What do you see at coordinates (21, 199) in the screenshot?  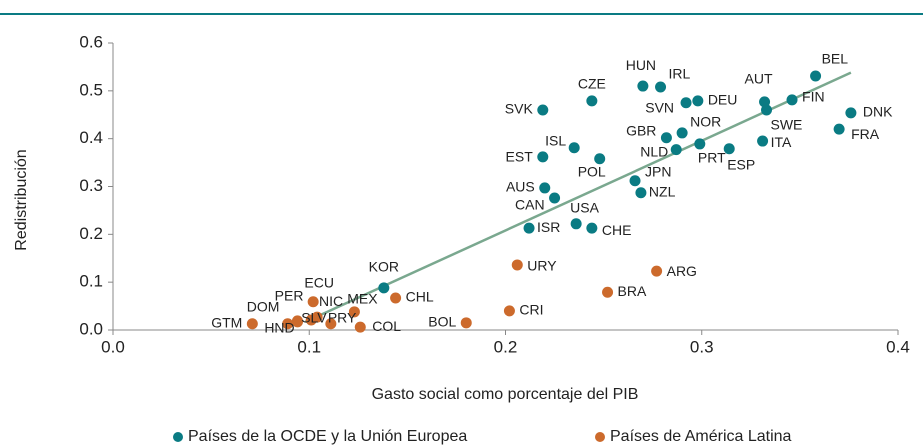 I see `y-axis-title: Redistribución` at bounding box center [21, 199].